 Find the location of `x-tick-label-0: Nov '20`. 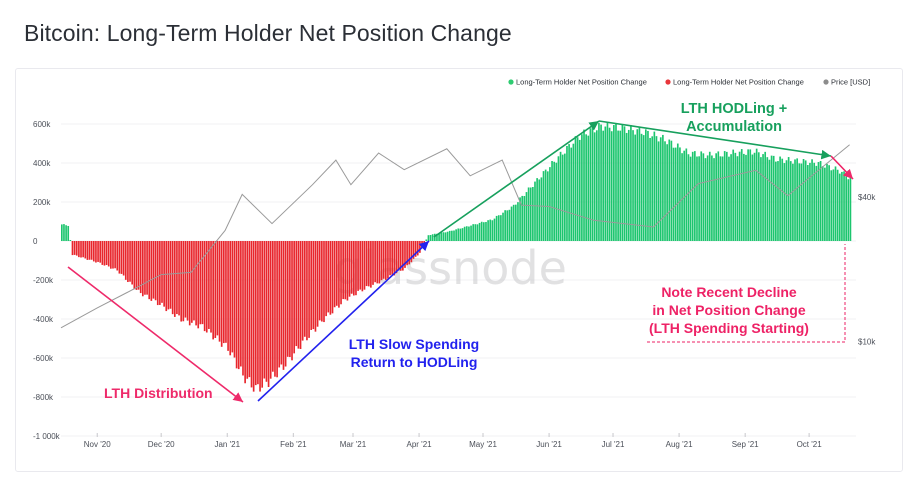

x-tick-label-0: Nov '20 is located at coordinates (97, 444).